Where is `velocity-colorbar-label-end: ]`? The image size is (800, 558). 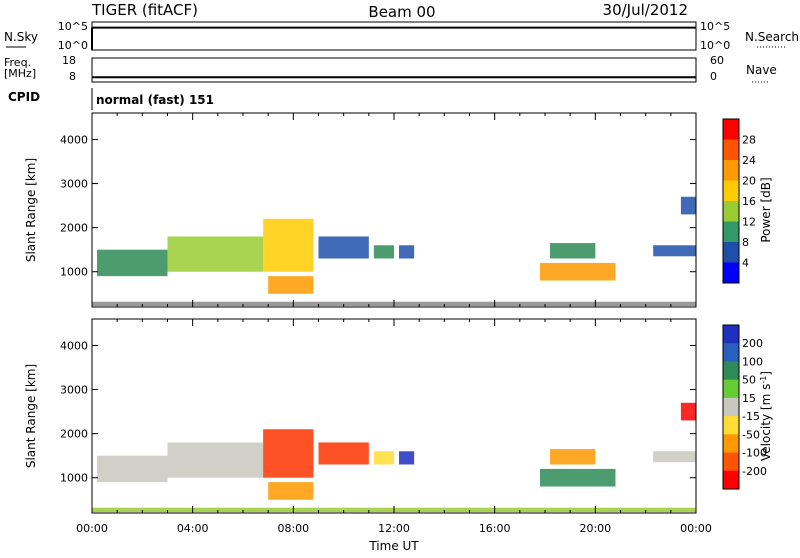
velocity-colorbar-label-end: ] is located at coordinates (766, 373).